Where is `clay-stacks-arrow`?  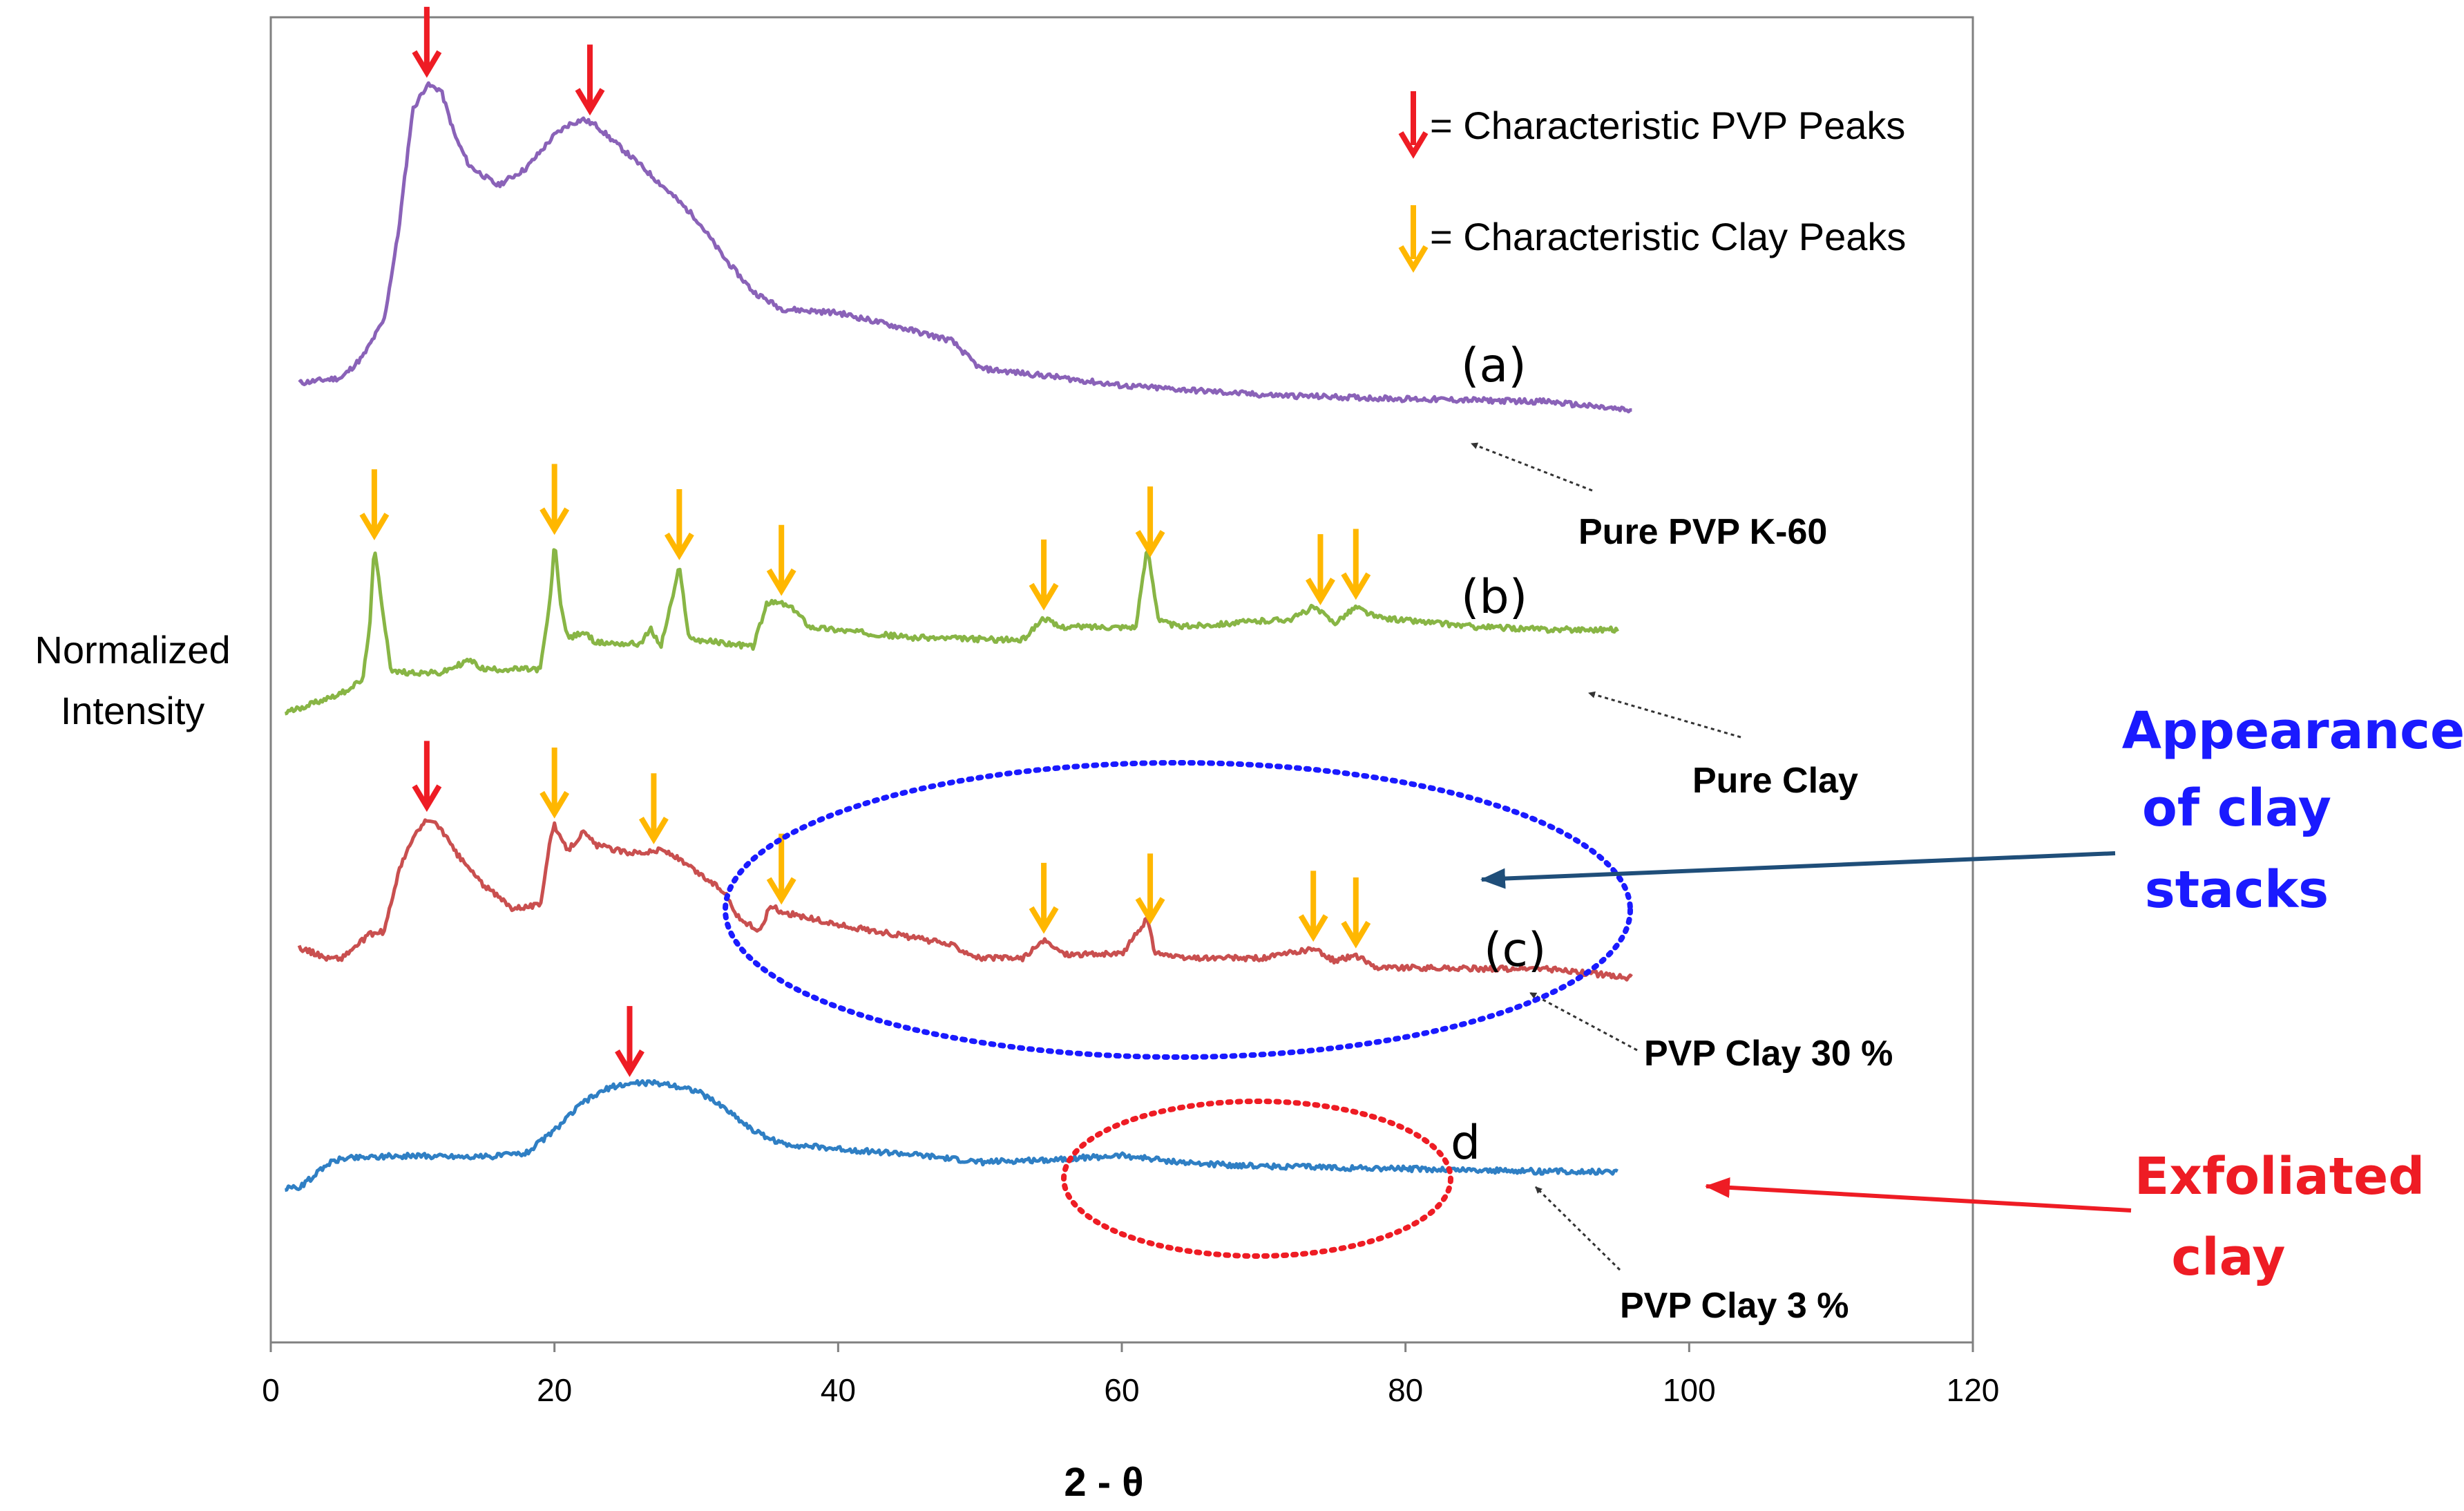 clay-stacks-arrow is located at coordinates (1798, 870).